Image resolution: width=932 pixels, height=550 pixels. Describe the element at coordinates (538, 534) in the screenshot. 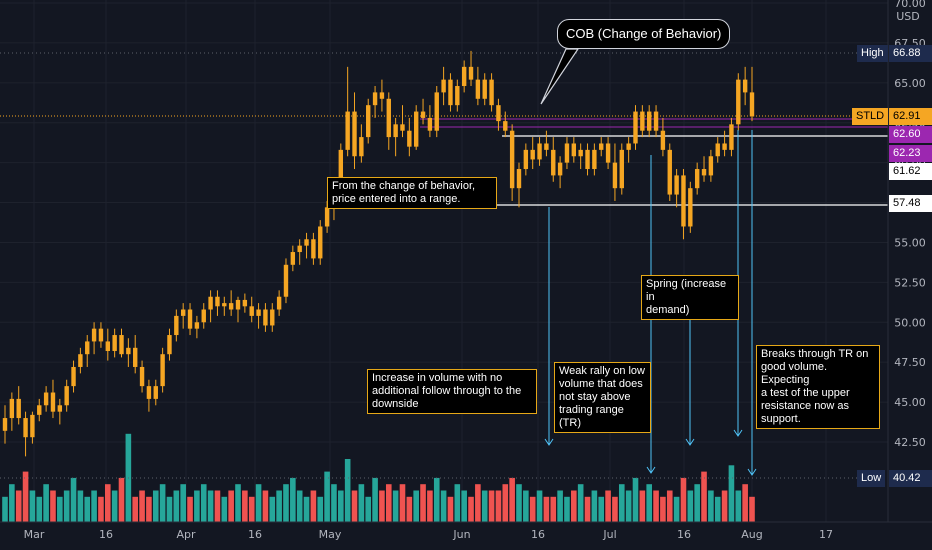

I see `time-tick-label: 16` at that location.